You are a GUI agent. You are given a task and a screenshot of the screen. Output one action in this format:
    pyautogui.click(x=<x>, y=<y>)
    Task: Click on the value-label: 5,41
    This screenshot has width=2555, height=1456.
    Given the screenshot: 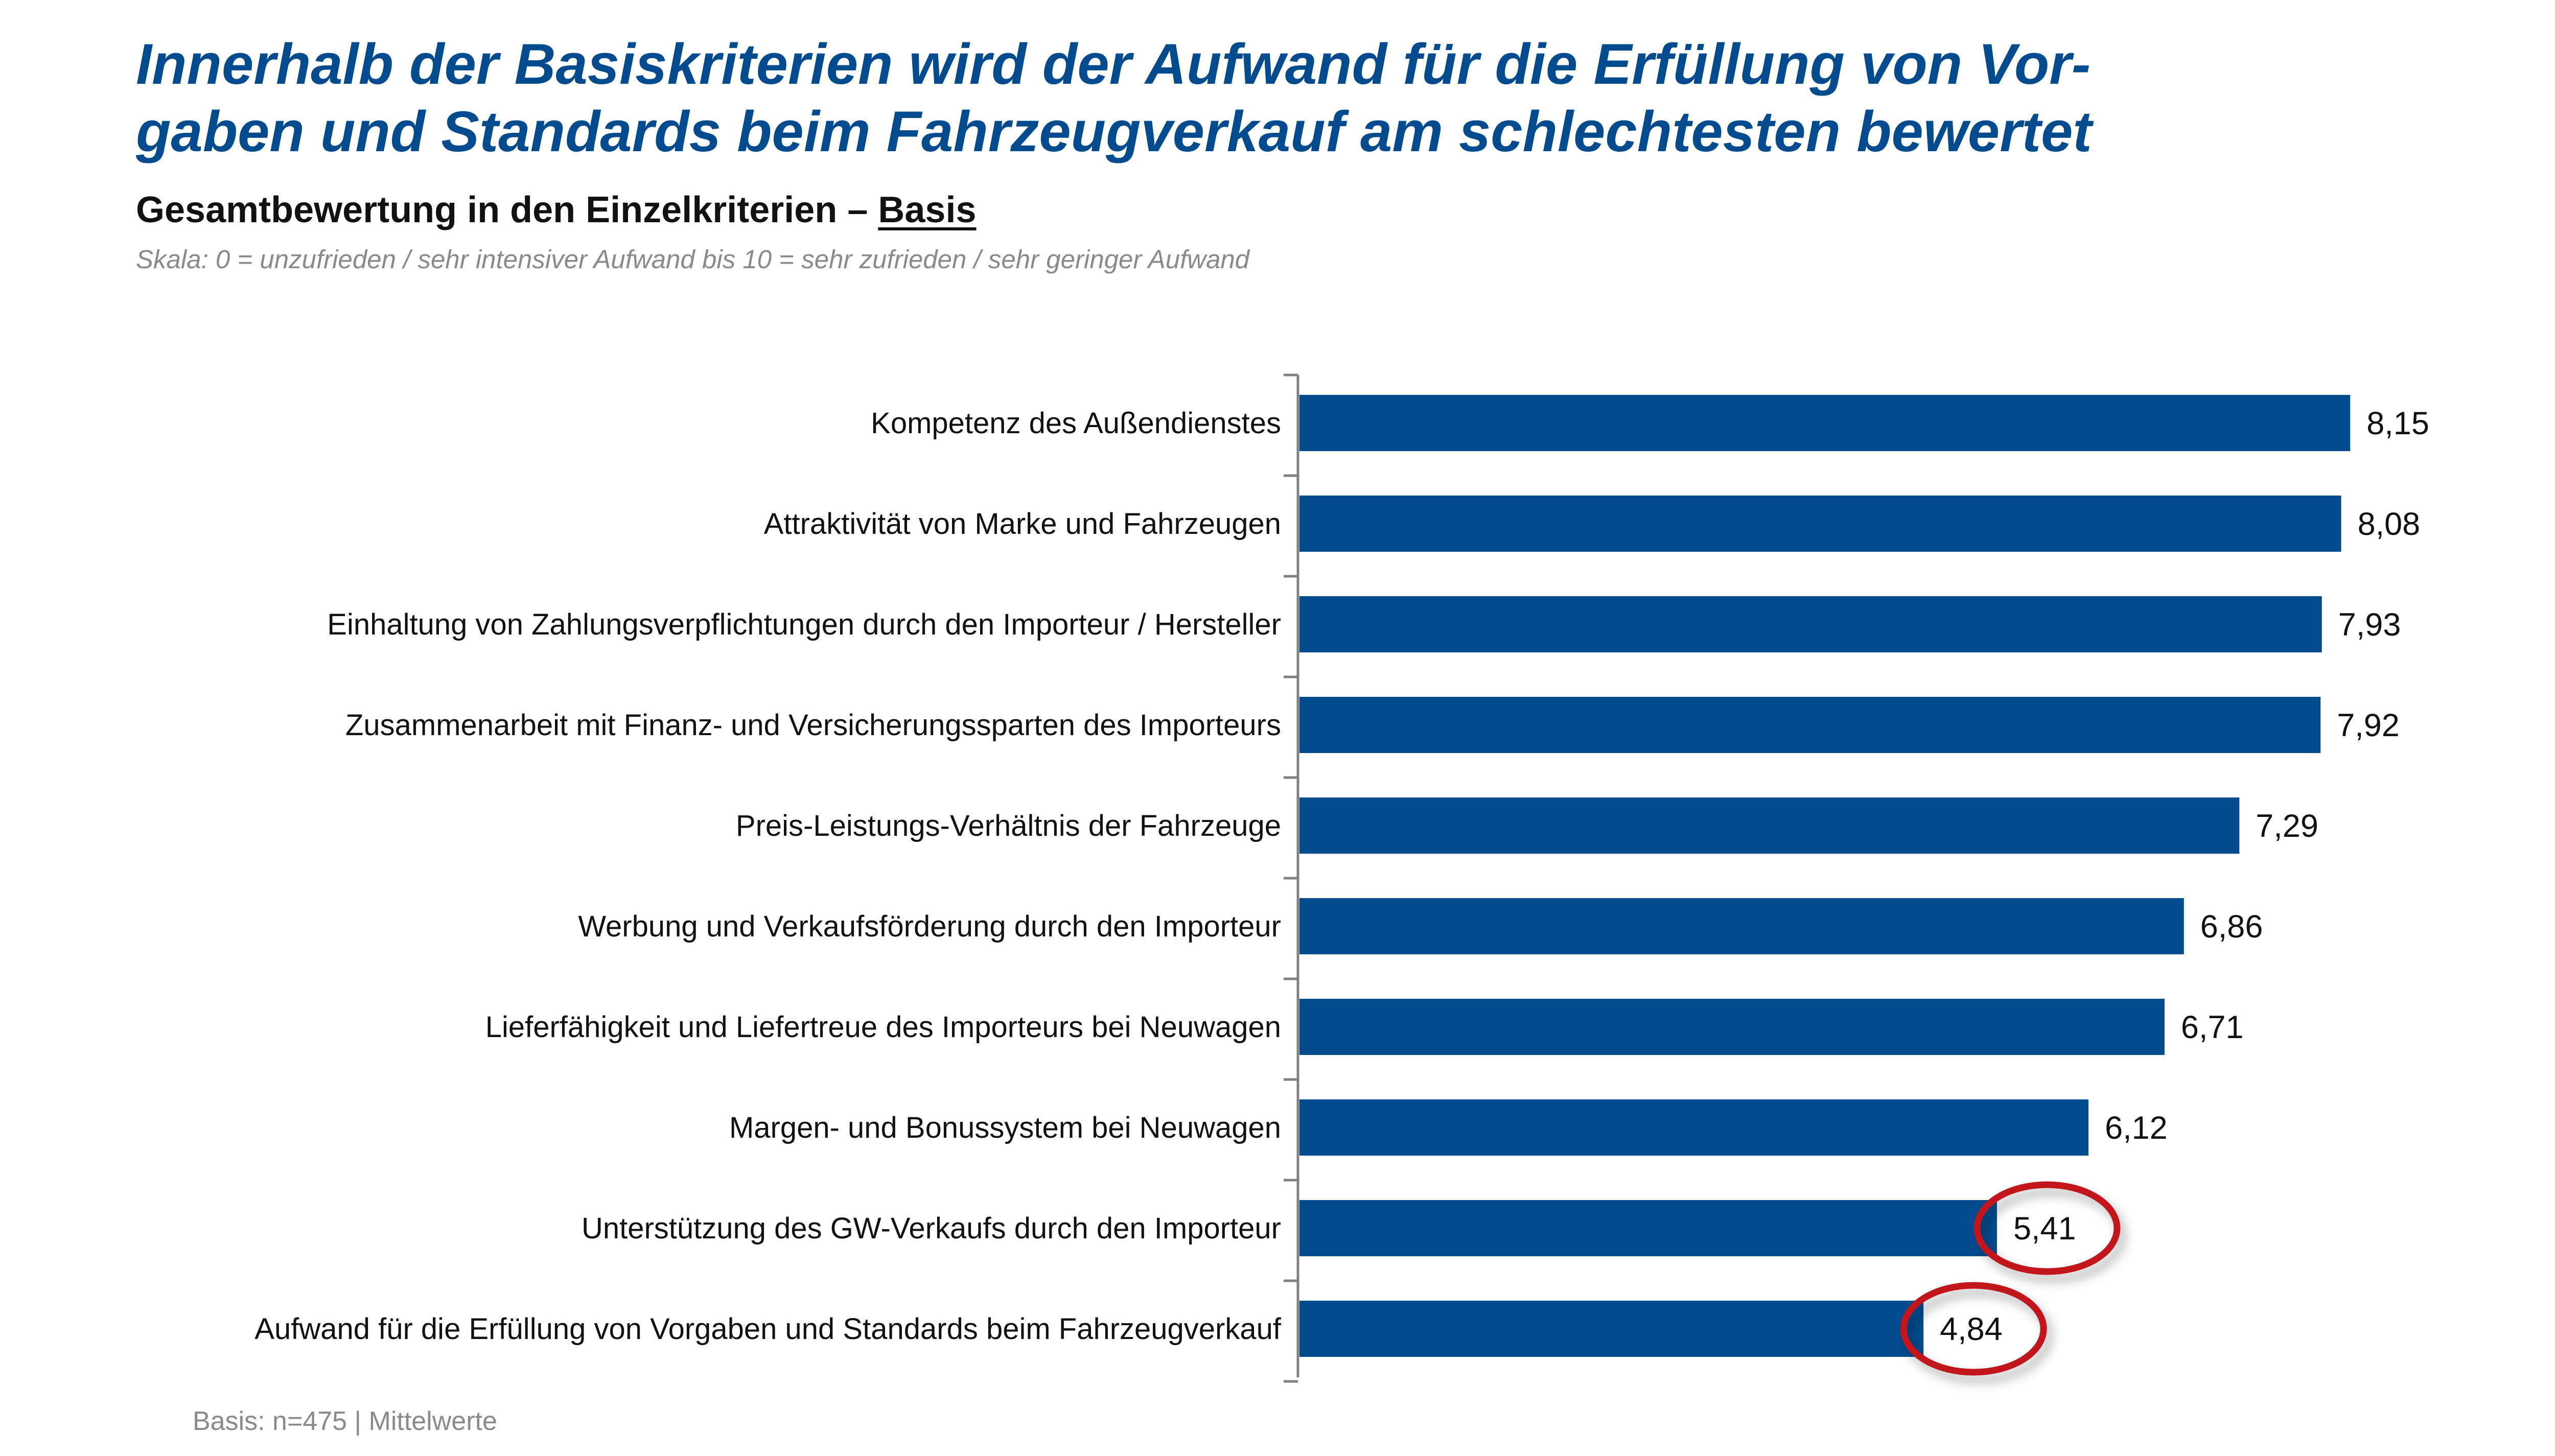 What is the action you would take?
    pyautogui.click(x=2044, y=1229)
    